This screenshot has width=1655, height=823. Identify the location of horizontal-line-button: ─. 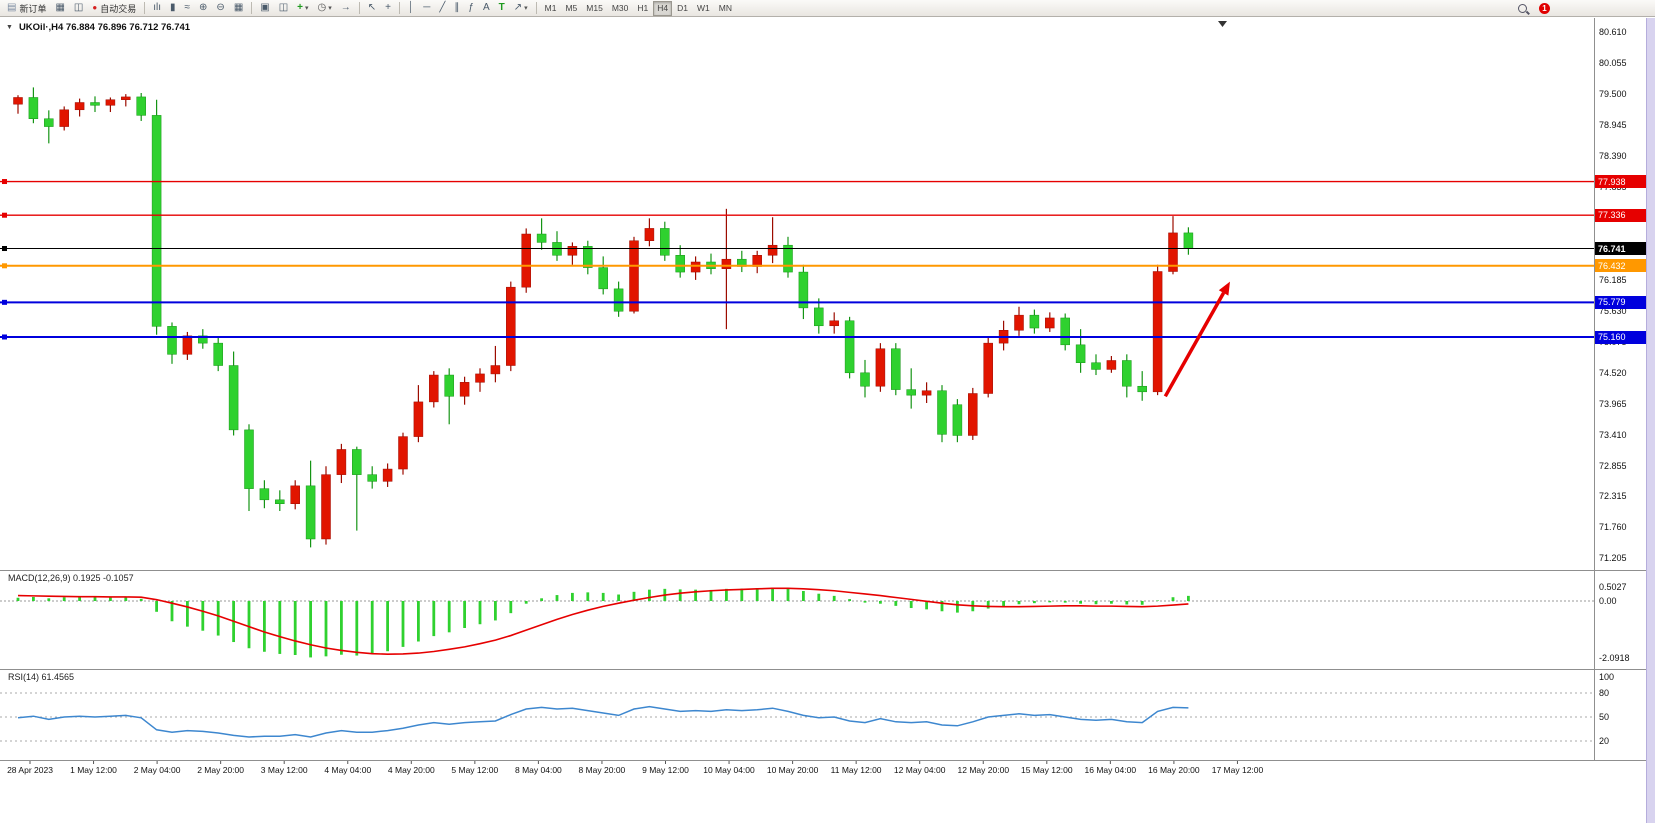
(426, 8).